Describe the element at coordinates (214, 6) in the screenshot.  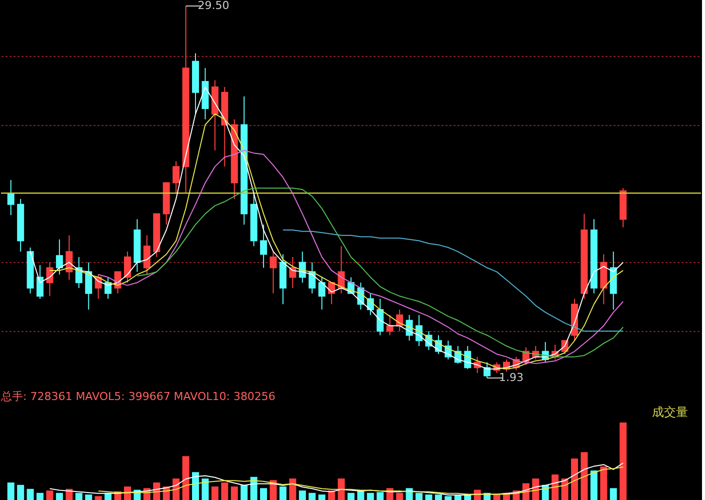
I see `annotation: 29.50` at that location.